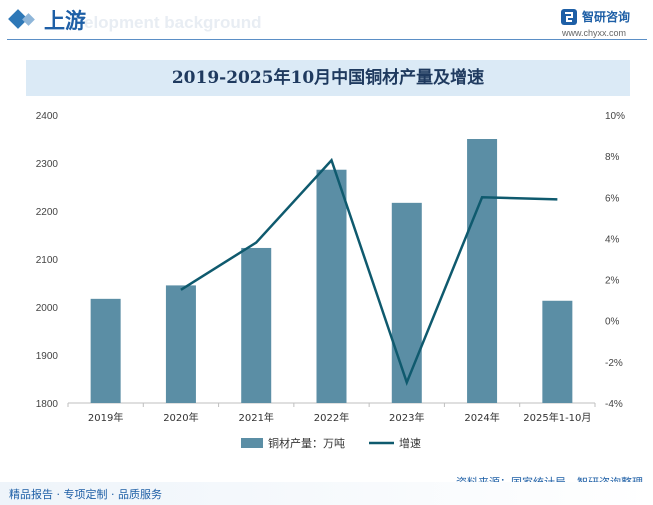 This screenshot has height=505, width=653. Describe the element at coordinates (612, 322) in the screenshot. I see `y-right-tick-label: 0%` at that location.